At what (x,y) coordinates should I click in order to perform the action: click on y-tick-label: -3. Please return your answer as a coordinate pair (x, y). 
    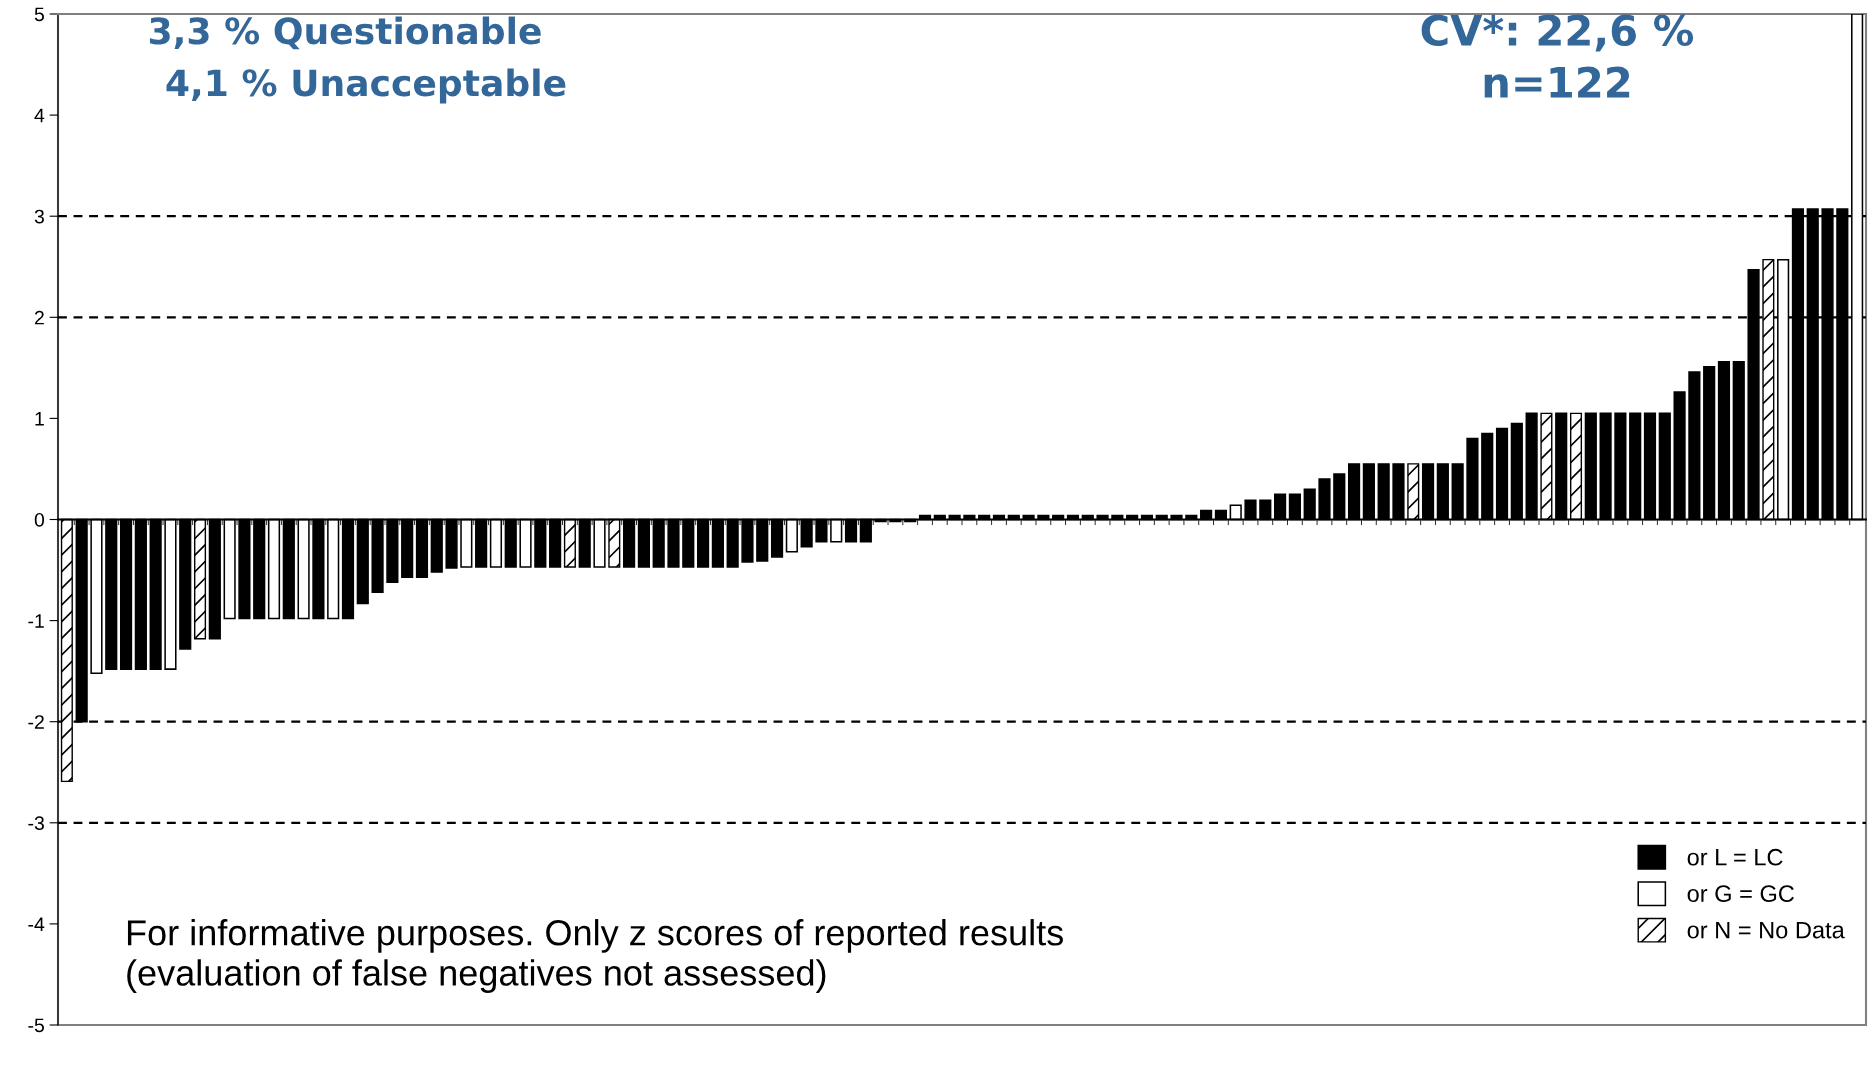
    Looking at the image, I should click on (36, 823).